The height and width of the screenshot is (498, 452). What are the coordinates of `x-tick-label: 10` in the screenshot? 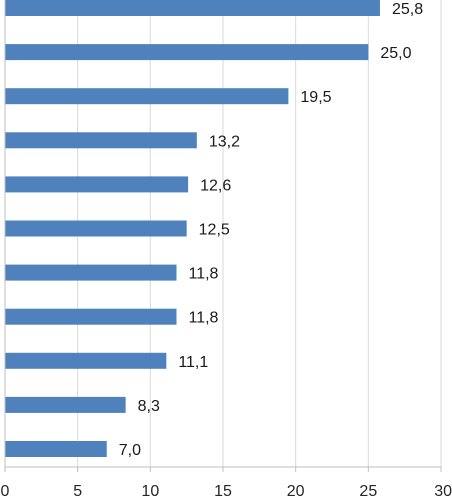 It's located at (150, 490).